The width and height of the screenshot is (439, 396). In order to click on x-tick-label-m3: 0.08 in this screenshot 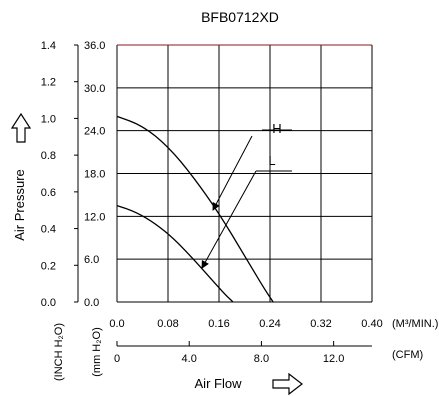, I will do `click(167, 324)`.